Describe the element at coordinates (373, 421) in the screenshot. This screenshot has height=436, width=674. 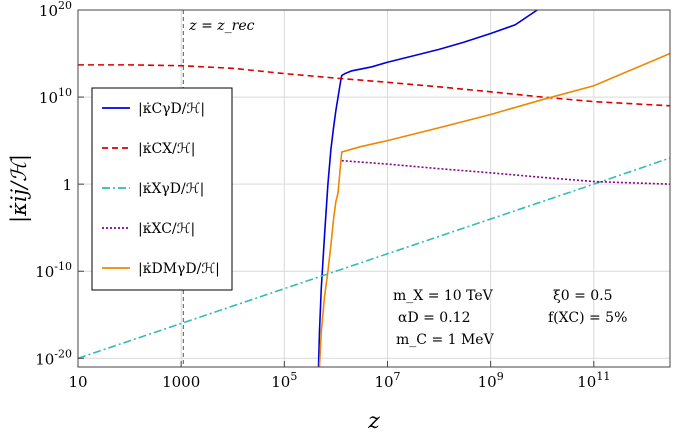
I see `x-axis-title: z` at that location.